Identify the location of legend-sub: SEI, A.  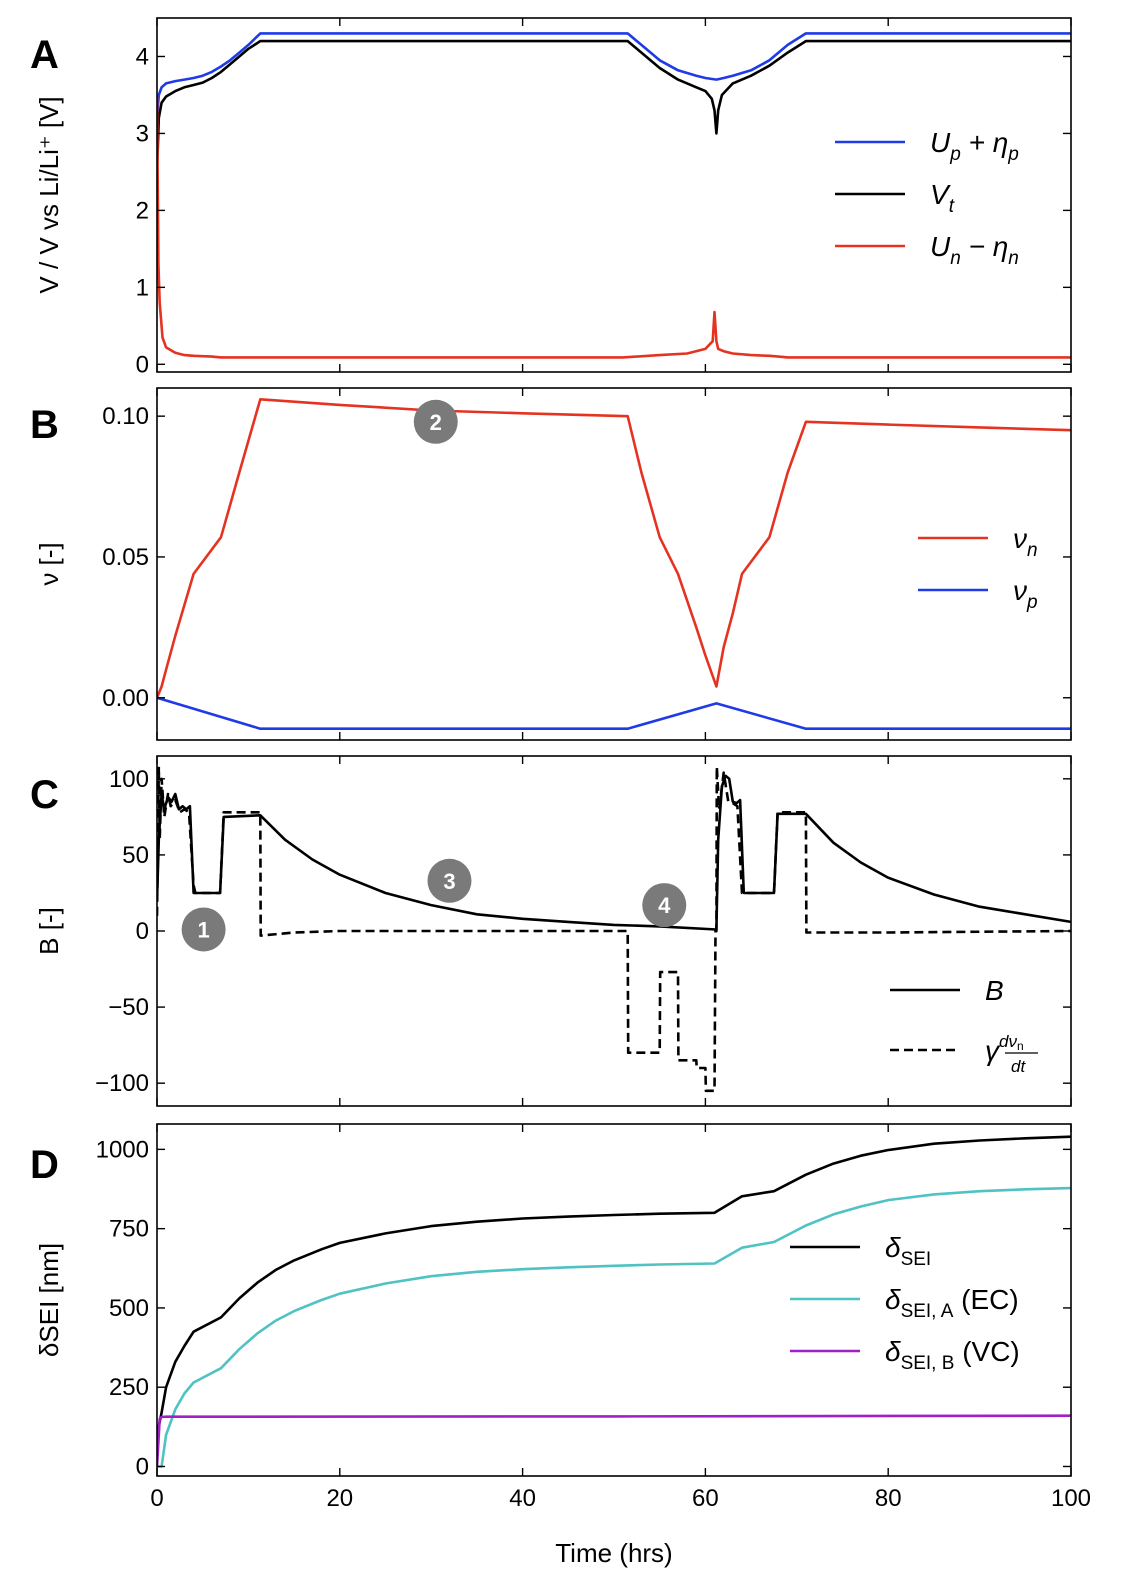
(927, 1311).